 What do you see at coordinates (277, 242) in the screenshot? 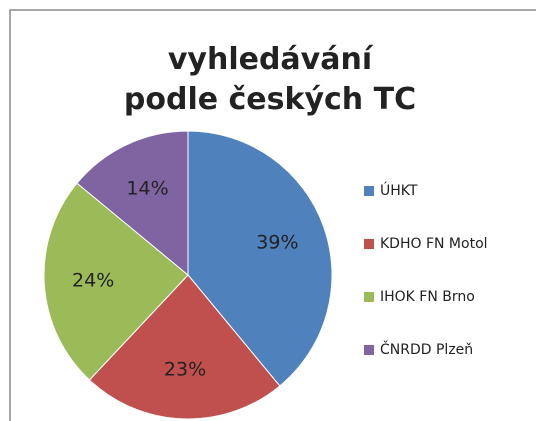
I see `data-label: 39%` at bounding box center [277, 242].